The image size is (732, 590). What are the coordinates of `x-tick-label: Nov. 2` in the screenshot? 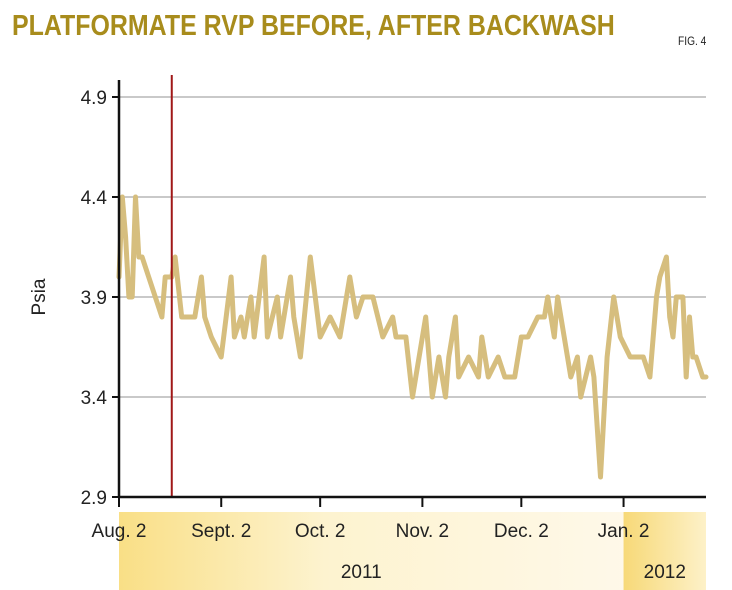 It's located at (423, 531).